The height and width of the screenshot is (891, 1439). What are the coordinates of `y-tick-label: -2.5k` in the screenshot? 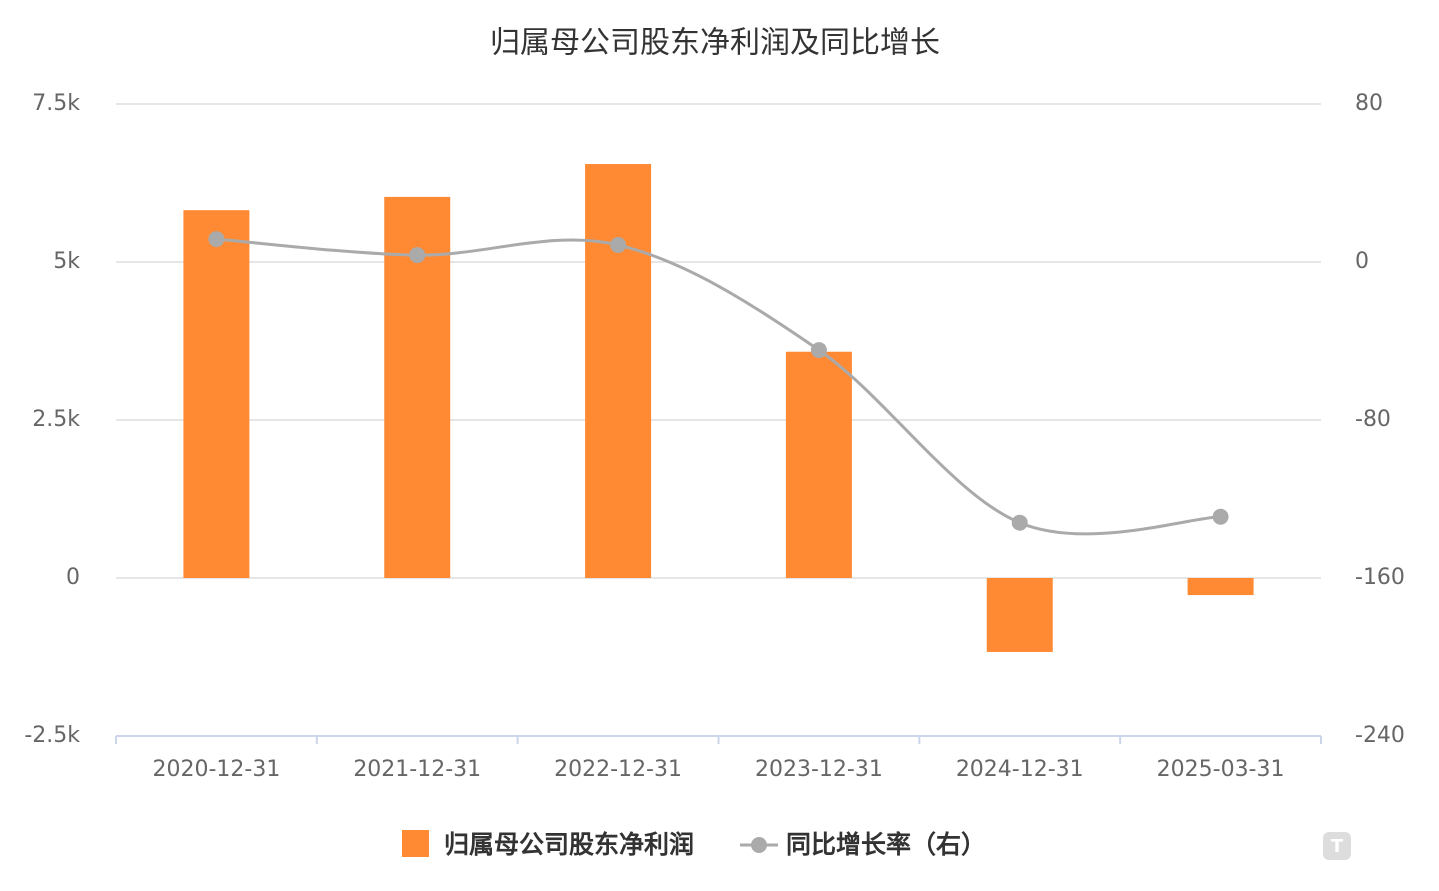 It's located at (52, 735).